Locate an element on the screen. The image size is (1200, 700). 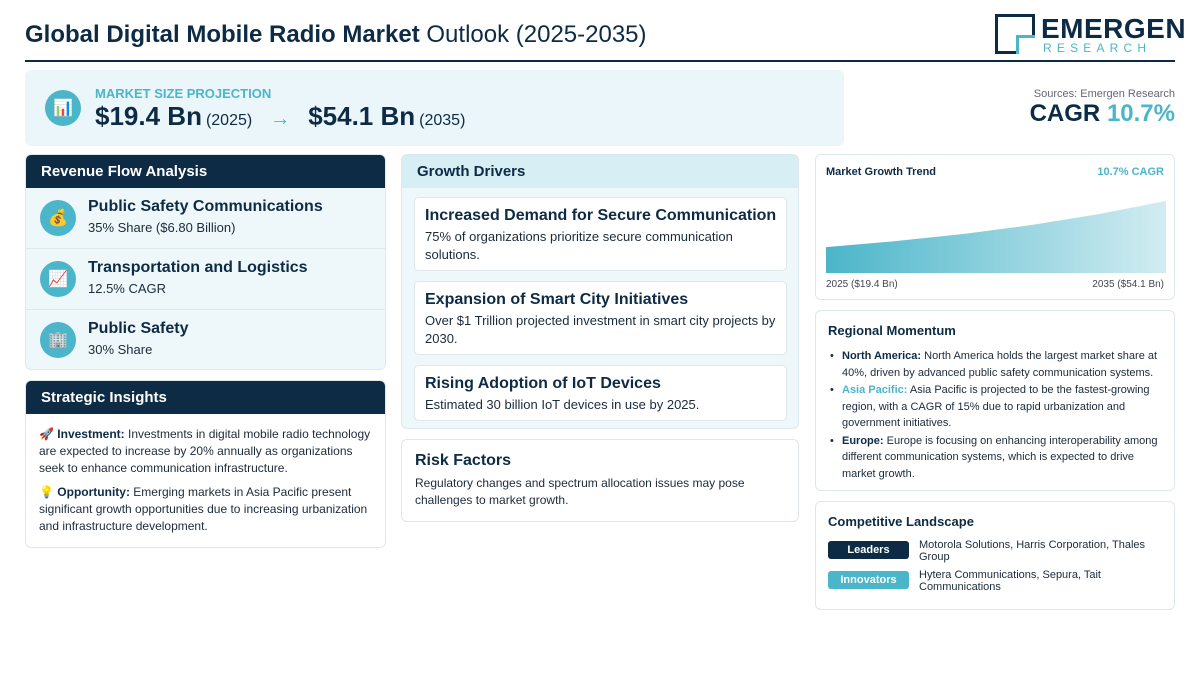
strategic-insights-title: Strategic Insights is located at coordinates (205, 397).